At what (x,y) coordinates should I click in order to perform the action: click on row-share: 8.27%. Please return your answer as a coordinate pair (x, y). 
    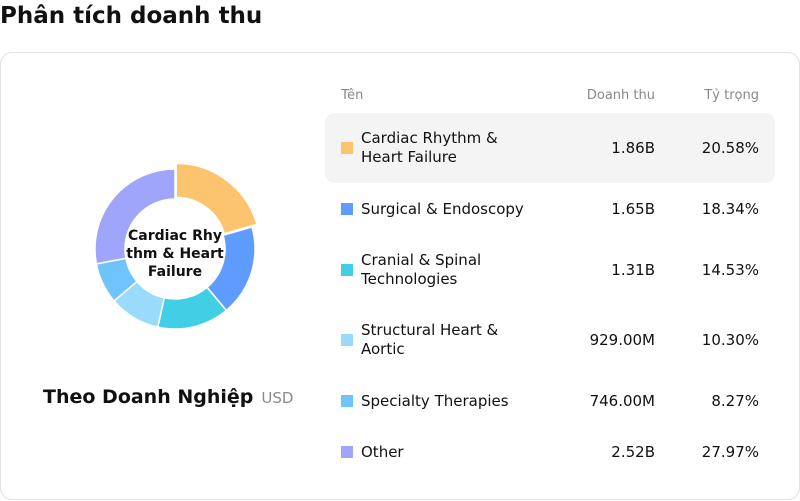
    Looking at the image, I should click on (735, 401).